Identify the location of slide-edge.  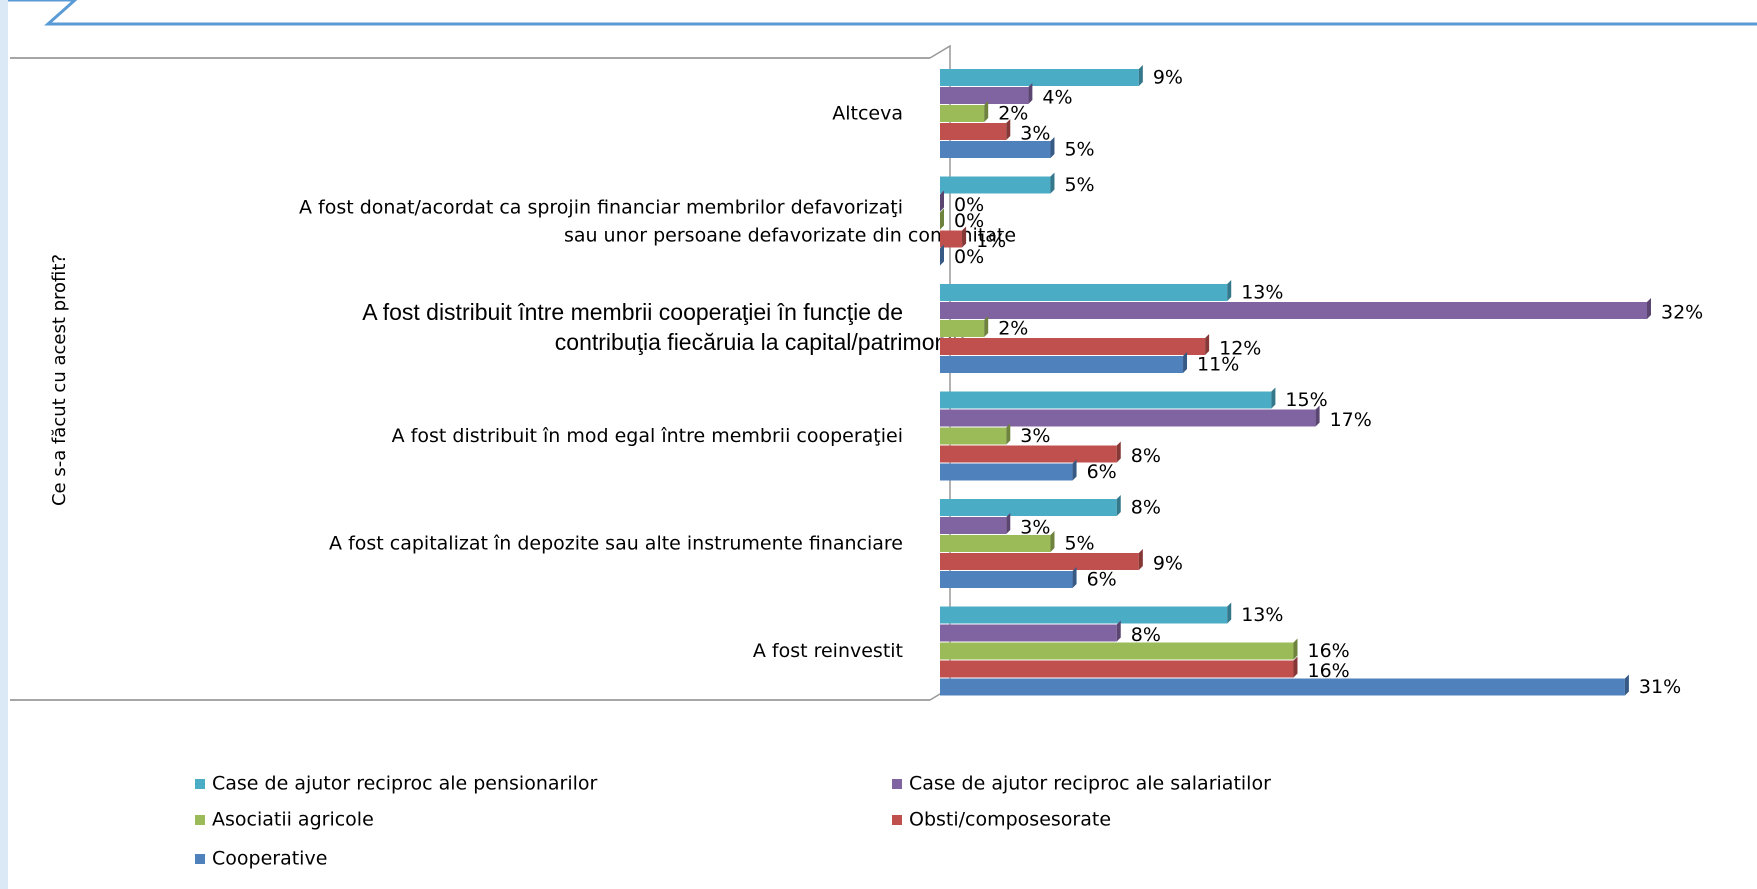
(4, 444).